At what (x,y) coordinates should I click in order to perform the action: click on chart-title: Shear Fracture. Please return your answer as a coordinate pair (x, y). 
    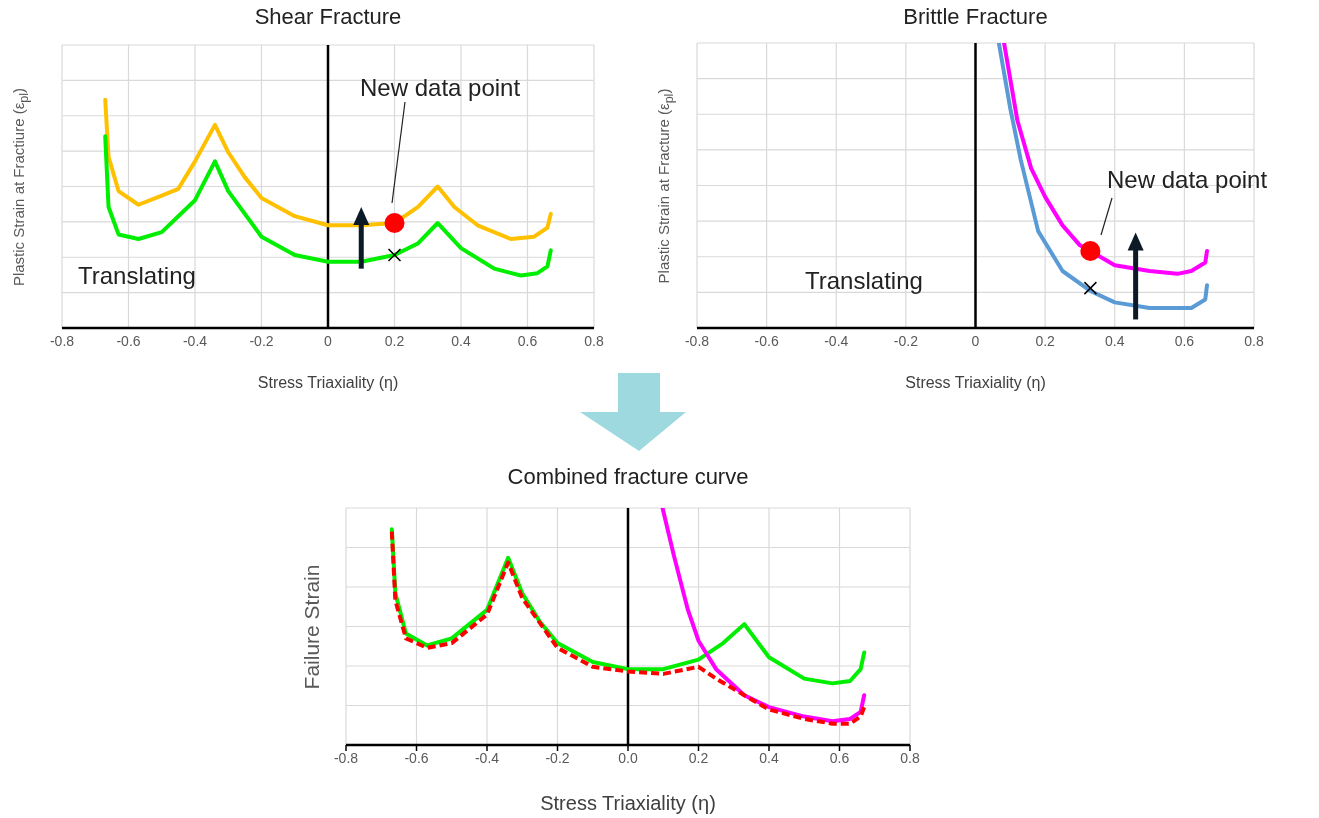
    Looking at the image, I should click on (328, 17).